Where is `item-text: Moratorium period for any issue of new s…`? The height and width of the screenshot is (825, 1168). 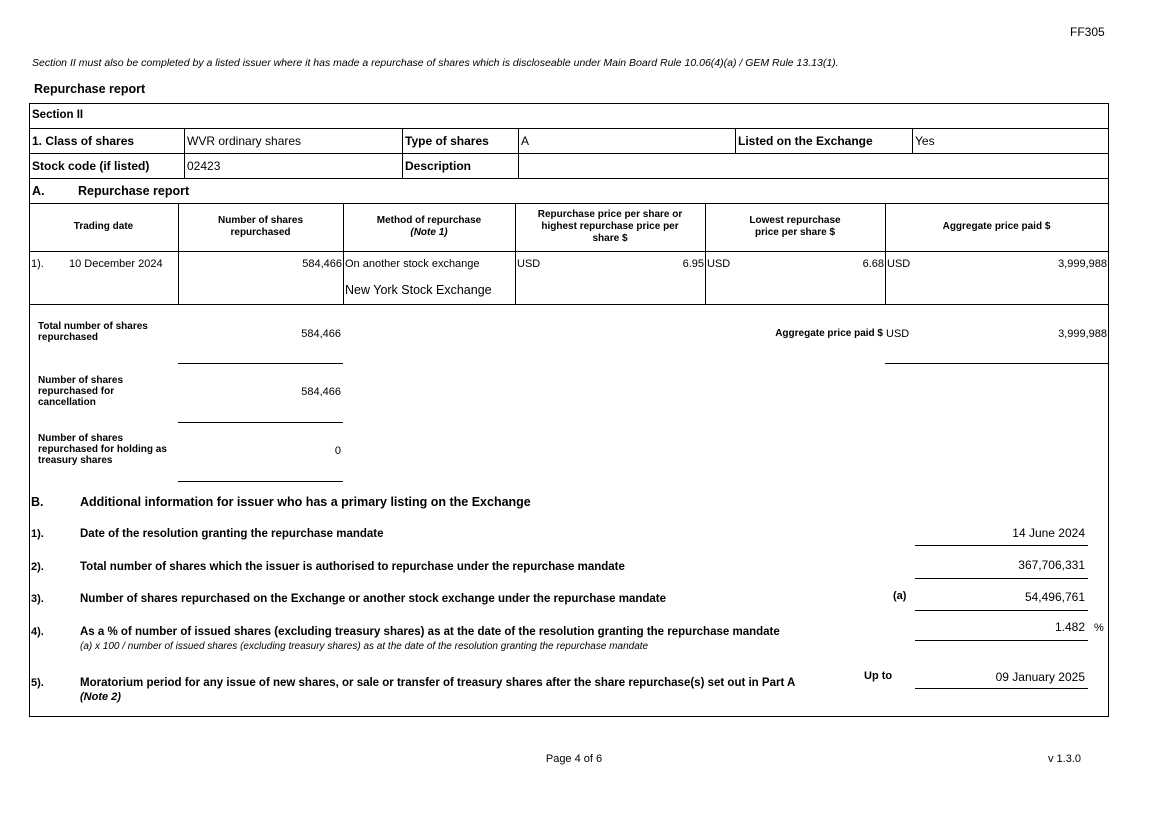 item-text: Moratorium period for any issue of new s… is located at coordinates (438, 683).